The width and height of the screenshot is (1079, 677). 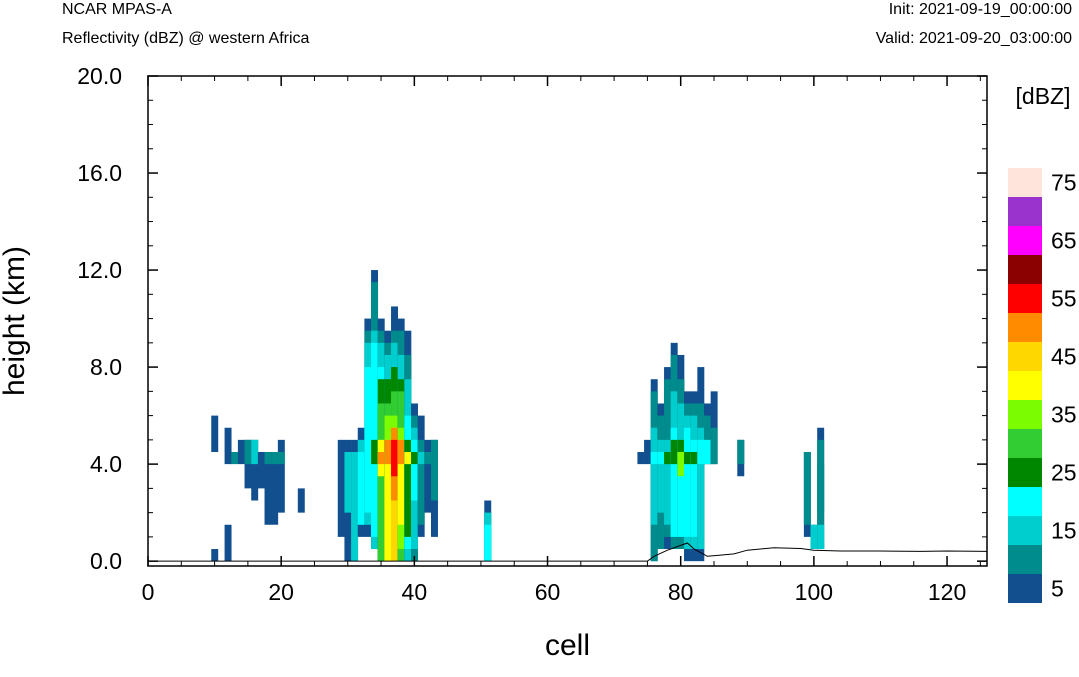 What do you see at coordinates (1064, 357) in the screenshot?
I see `colorbar-label: 45` at bounding box center [1064, 357].